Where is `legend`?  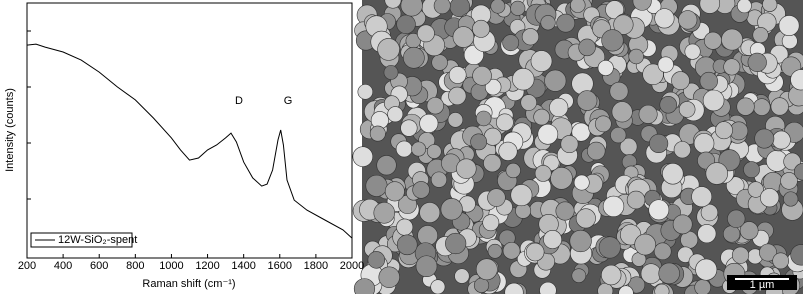 legend is located at coordinates (81, 240).